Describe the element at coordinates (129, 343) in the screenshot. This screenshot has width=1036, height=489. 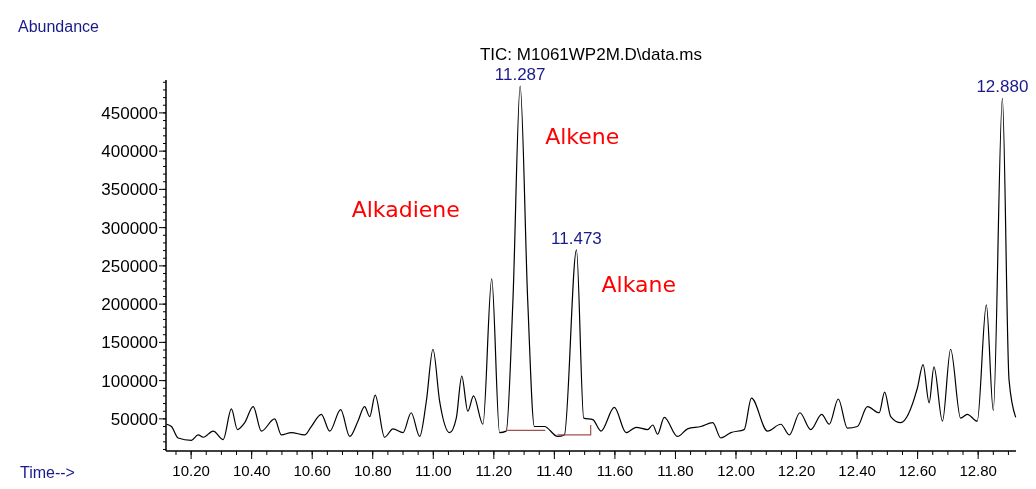
I see `y-tick-label: 150000` at that location.